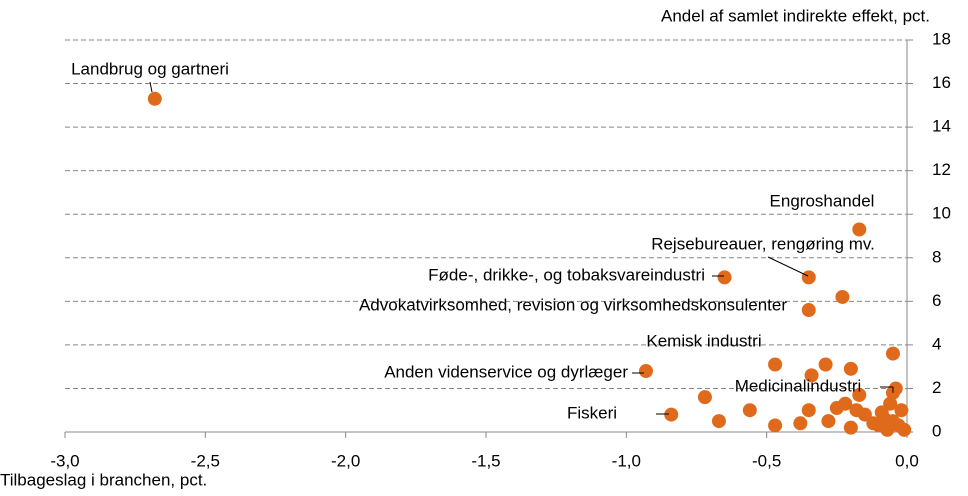 Image resolution: width=968 pixels, height=496 pixels. I want to click on y-tick-label: 14, so click(941, 126).